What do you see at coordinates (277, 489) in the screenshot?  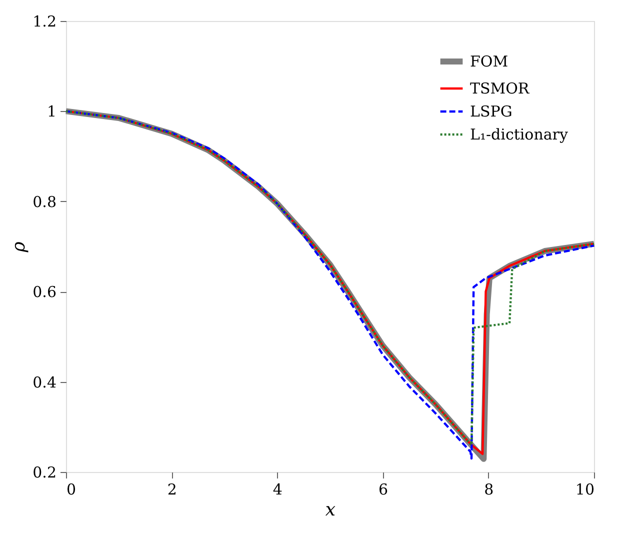 I see `x-tick-label: 4` at bounding box center [277, 489].